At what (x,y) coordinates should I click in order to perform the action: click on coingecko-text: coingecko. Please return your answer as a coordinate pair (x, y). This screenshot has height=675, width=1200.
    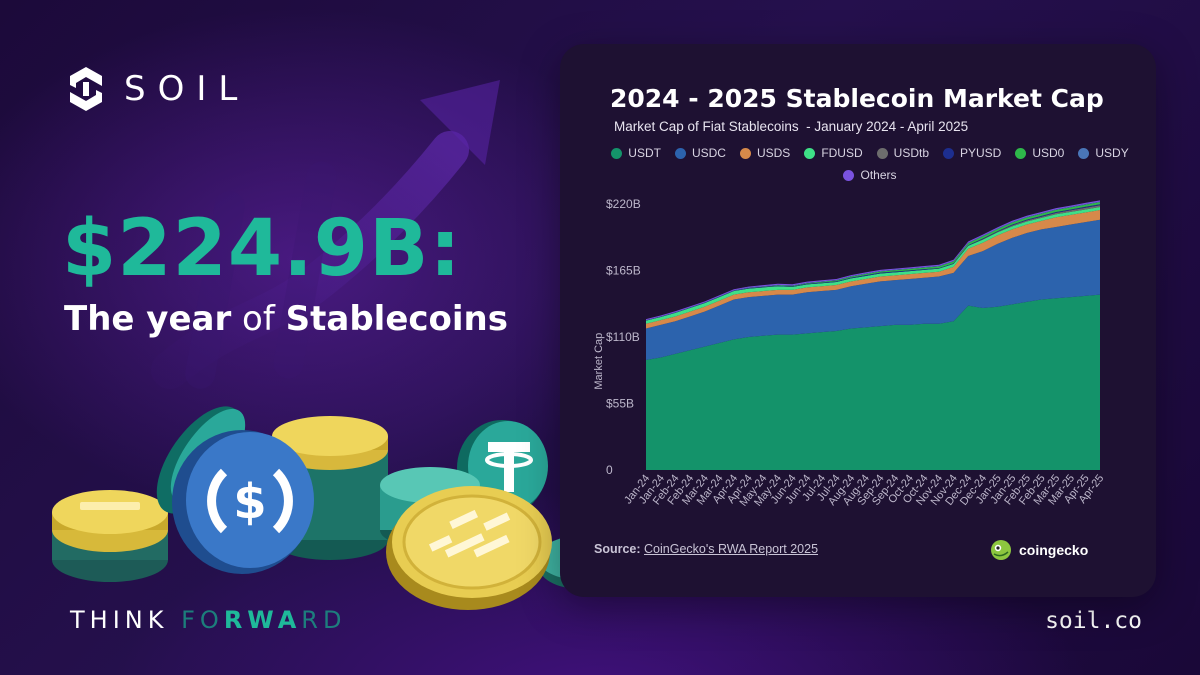
    Looking at the image, I should click on (1054, 550).